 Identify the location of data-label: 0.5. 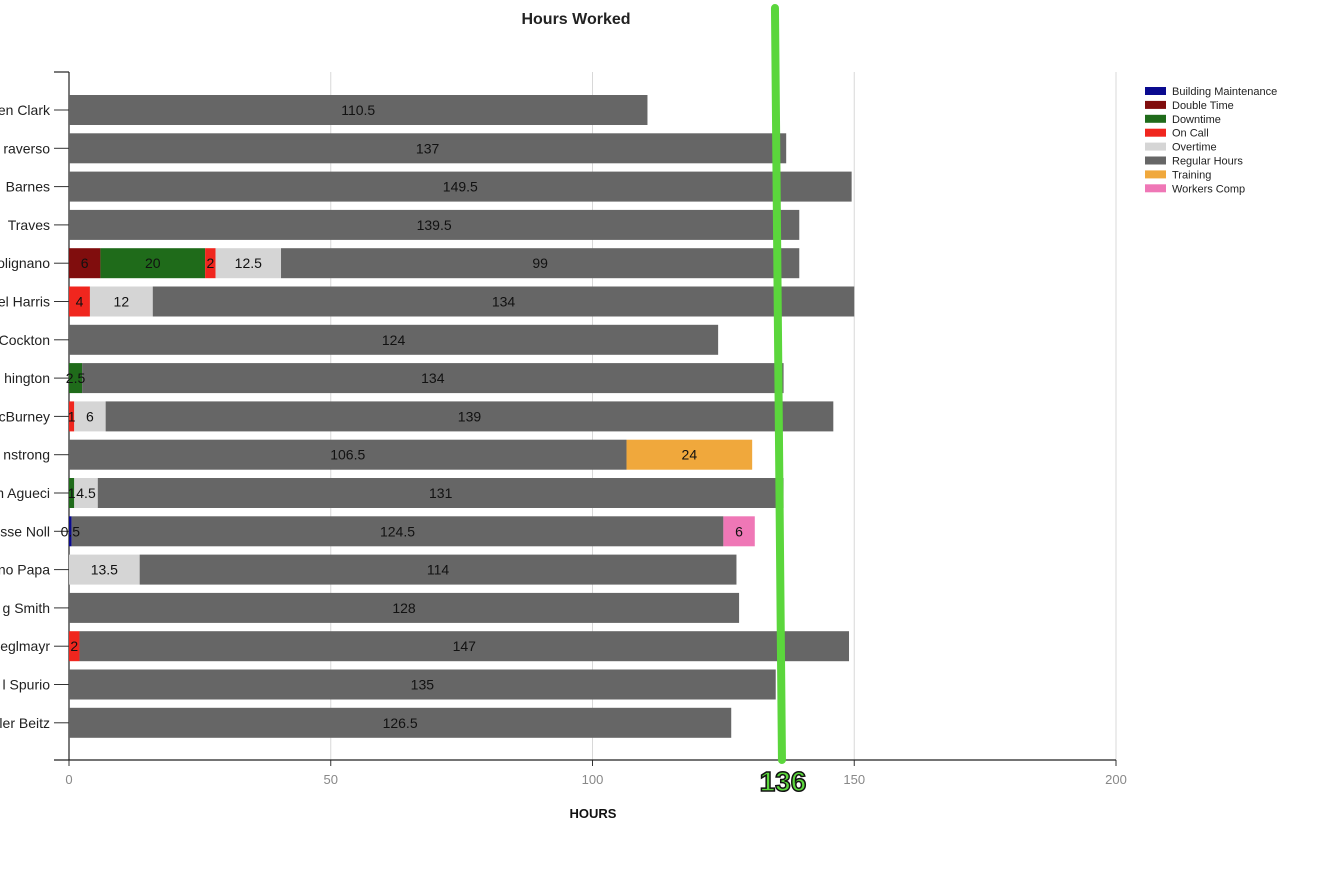
(71, 531).